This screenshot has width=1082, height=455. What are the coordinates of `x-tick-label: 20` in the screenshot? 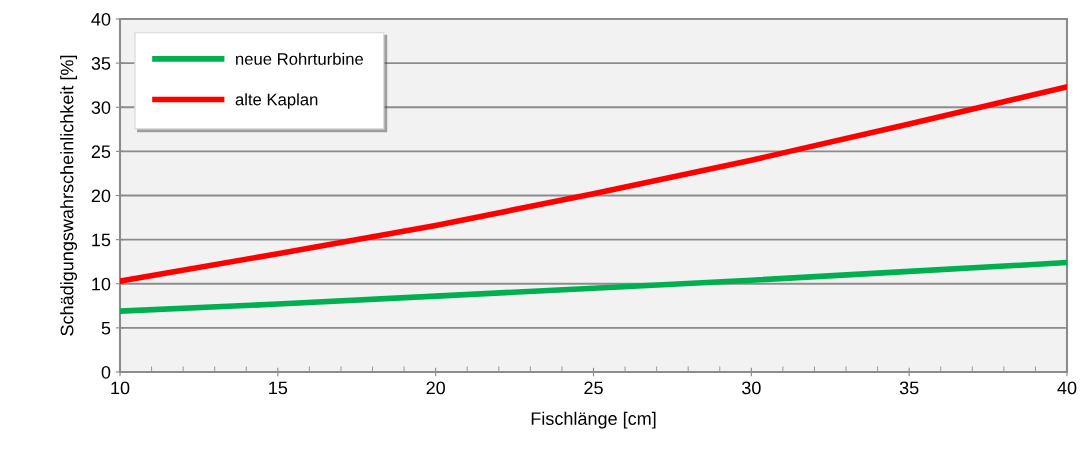 It's located at (435, 388).